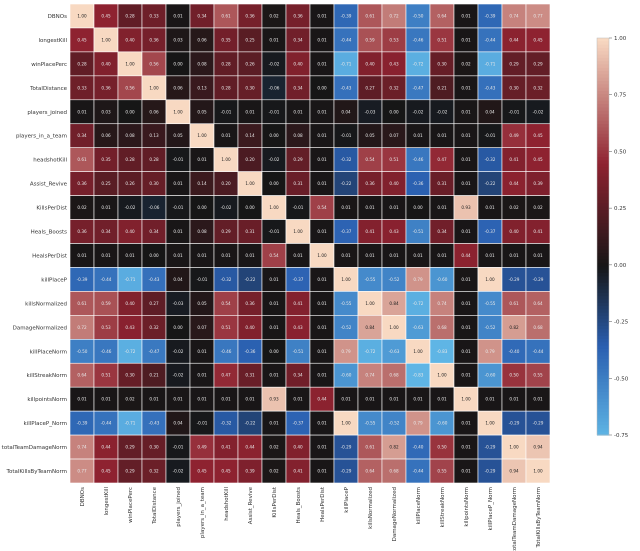 The width and height of the screenshot is (640, 551). What do you see at coordinates (370, 279) in the screenshot?
I see `cell-value-label: -0.55` at bounding box center [370, 279].